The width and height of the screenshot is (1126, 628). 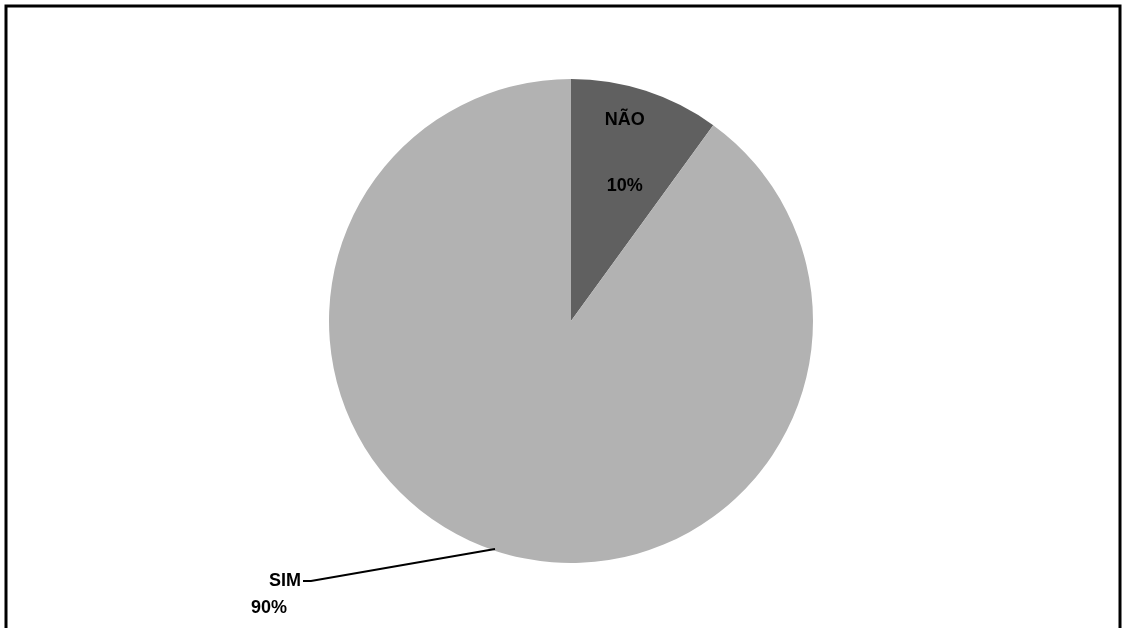 What do you see at coordinates (624, 185) in the screenshot?
I see `data-label: 10%` at bounding box center [624, 185].